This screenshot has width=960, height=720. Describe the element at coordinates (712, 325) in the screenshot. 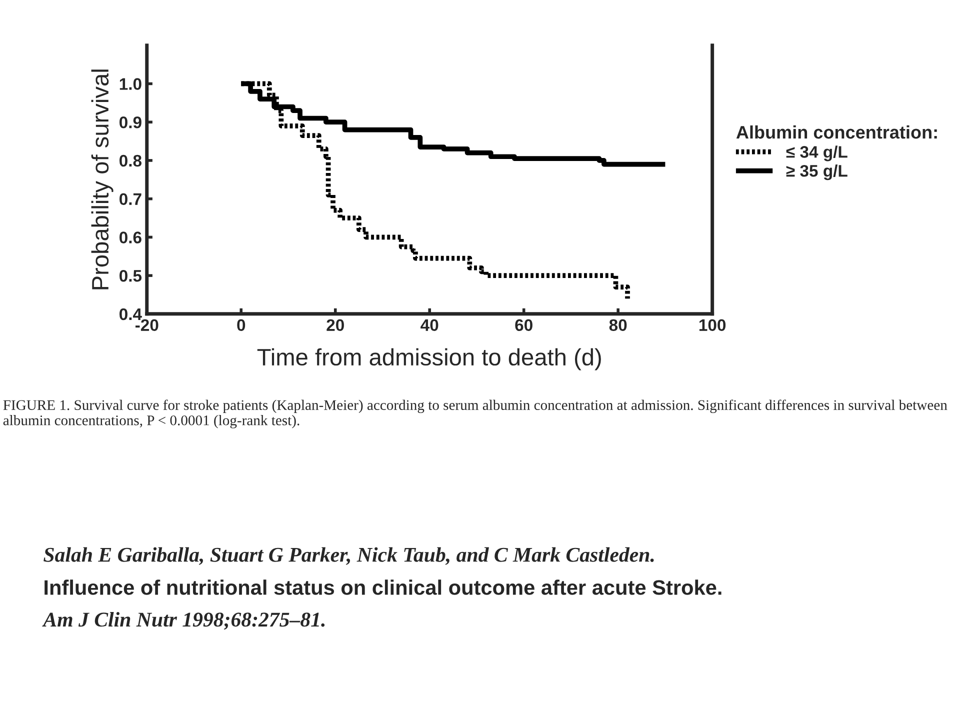

I see `x-tick-label: 100` at that location.